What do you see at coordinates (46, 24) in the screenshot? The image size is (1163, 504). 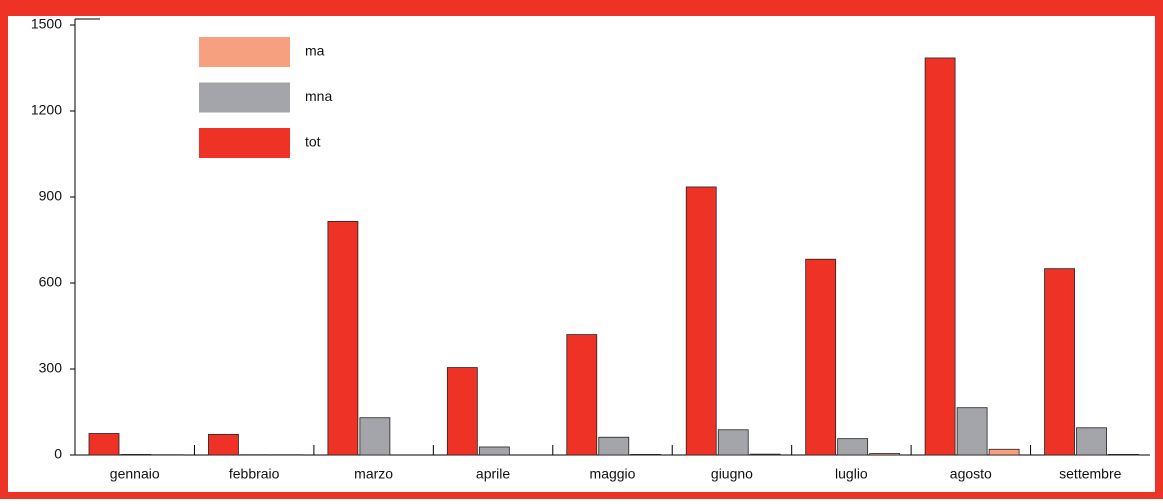 I see `y-tick-label: 1500` at bounding box center [46, 24].